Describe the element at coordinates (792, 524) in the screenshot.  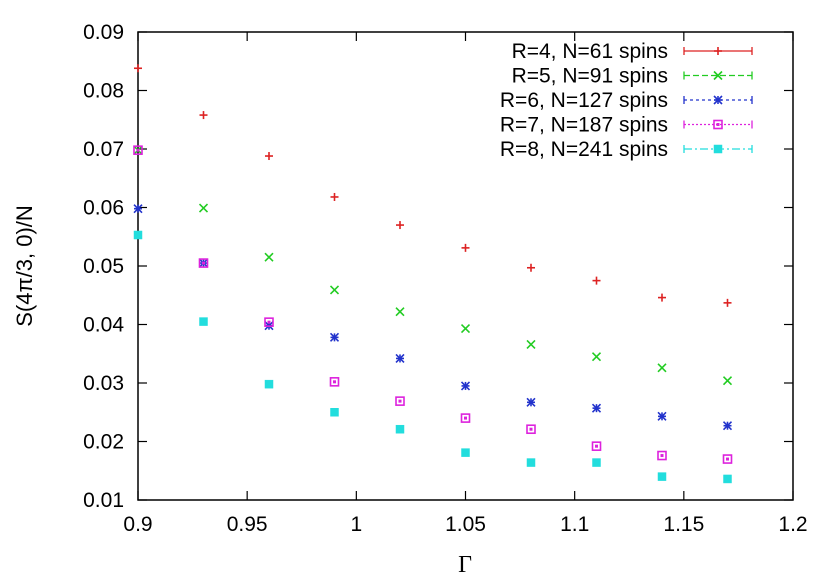
I see `x-tick-label: 1.2` at that location.